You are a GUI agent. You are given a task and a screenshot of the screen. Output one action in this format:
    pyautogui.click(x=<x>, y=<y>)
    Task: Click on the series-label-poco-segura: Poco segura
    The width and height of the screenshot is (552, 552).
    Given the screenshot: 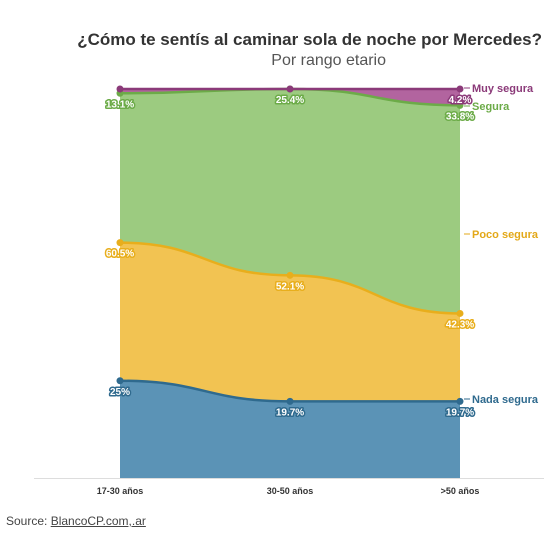 What is the action you would take?
    pyautogui.click(x=505, y=235)
    